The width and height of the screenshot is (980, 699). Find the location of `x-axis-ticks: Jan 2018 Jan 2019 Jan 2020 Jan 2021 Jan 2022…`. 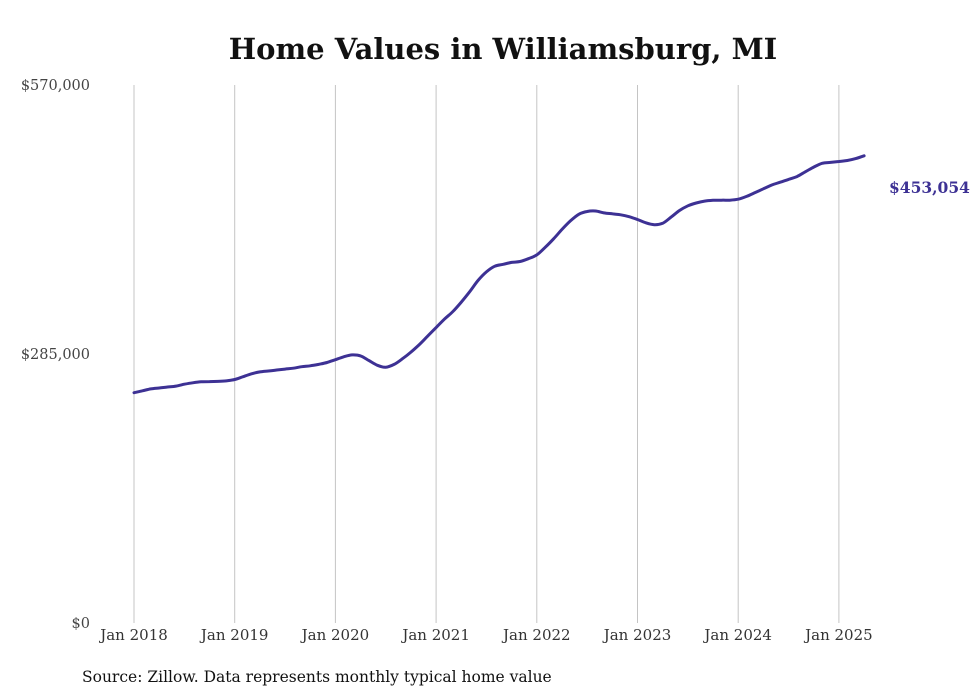

x-axis-ticks: Jan 2018 Jan 2019 Jan 2020 Jan 2021 Jan 2022… is located at coordinates (485, 635).